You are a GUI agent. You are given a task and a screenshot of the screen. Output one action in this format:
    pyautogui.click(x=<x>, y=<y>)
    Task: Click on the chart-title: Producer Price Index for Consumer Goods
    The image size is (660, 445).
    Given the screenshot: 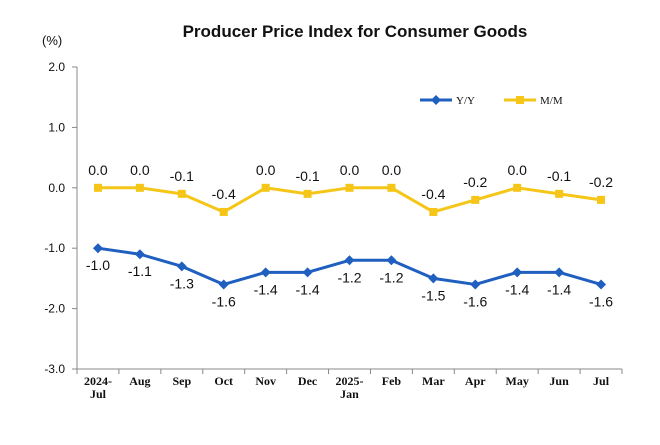 What is the action you would take?
    pyautogui.click(x=355, y=31)
    